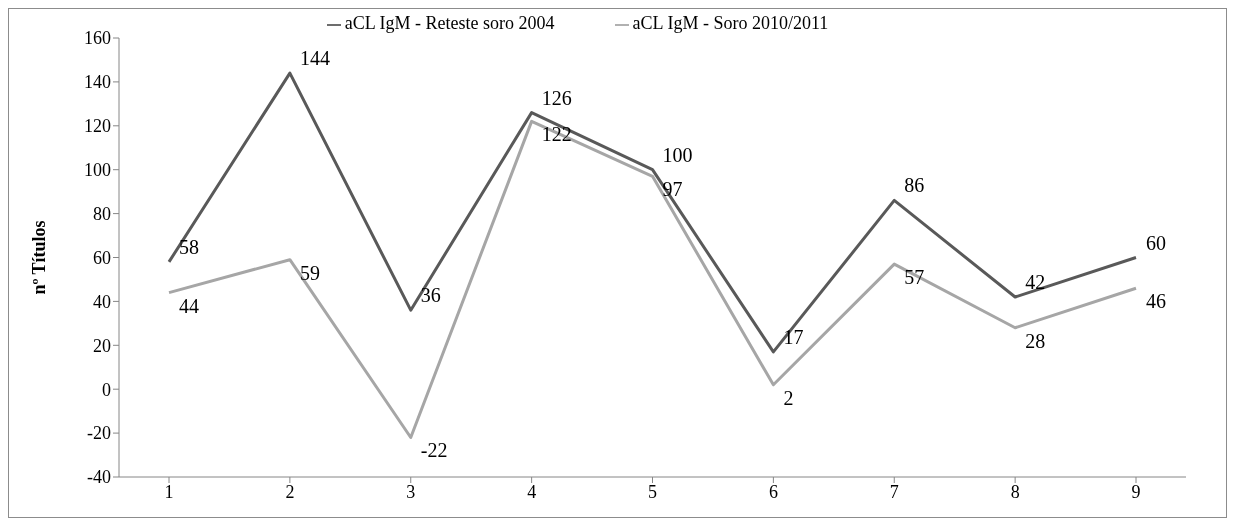 This screenshot has height=526, width=1235. What do you see at coordinates (434, 450) in the screenshot?
I see `data-label: -22` at bounding box center [434, 450].